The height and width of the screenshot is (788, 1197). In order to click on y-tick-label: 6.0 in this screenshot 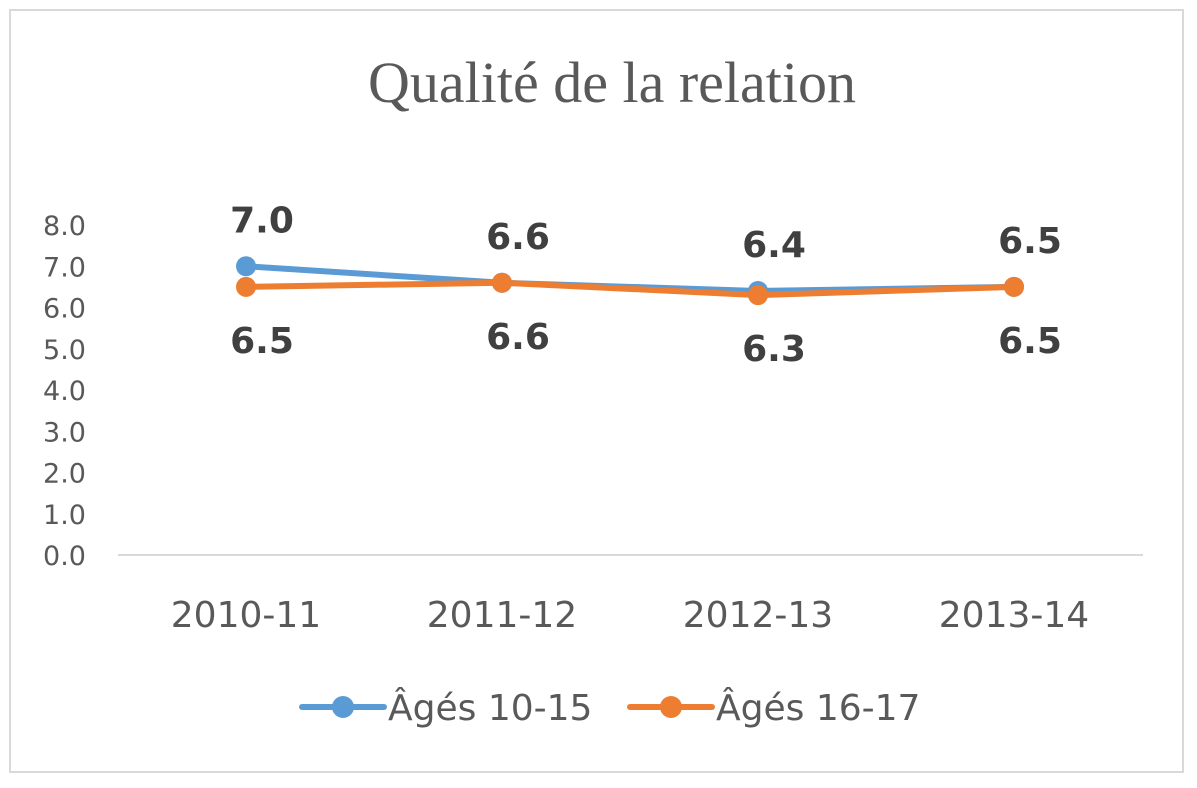, I will do `click(64, 309)`.